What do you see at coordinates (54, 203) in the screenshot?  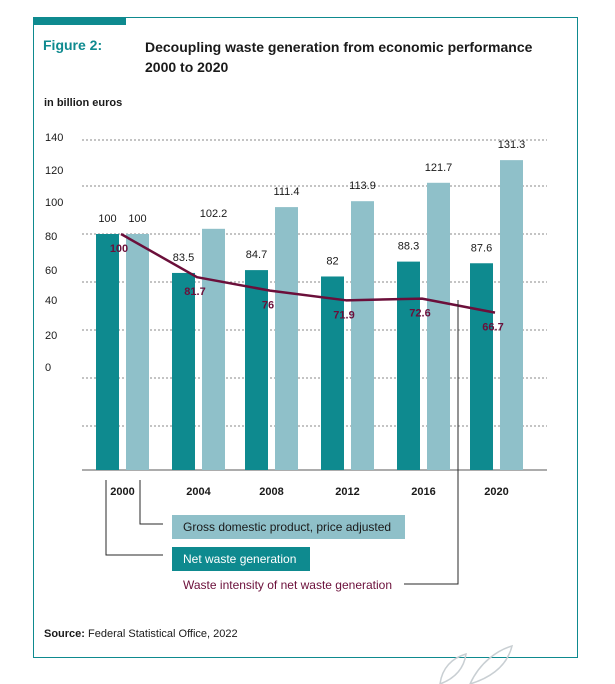 I see `y-tick-label: 100` at bounding box center [54, 203].